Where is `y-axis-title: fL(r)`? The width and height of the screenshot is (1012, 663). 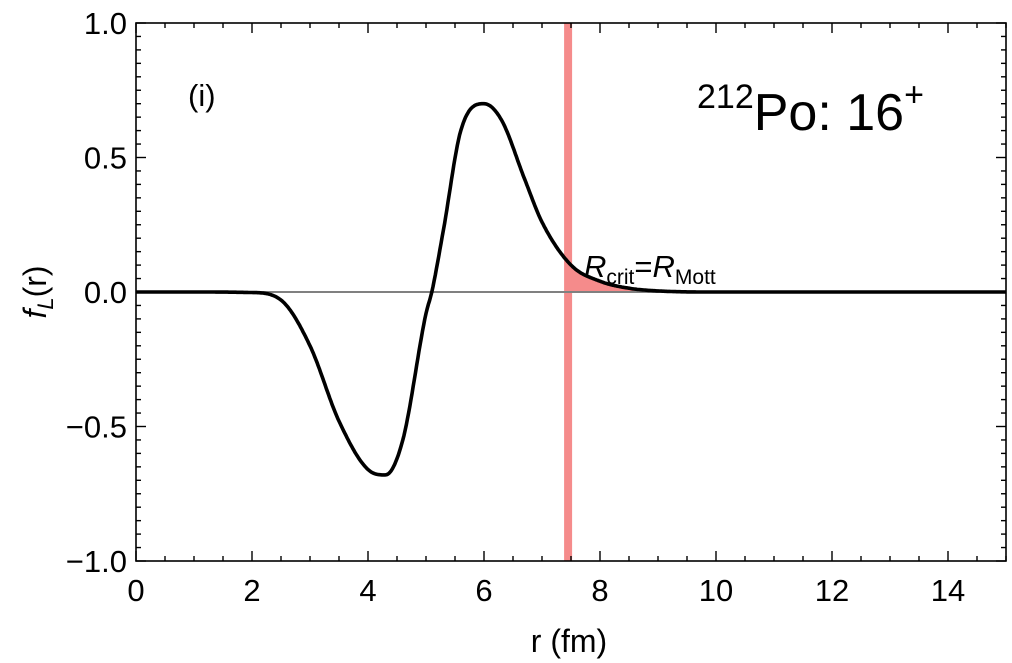 y-axis-title: fL(r) is located at coordinates (37, 291).